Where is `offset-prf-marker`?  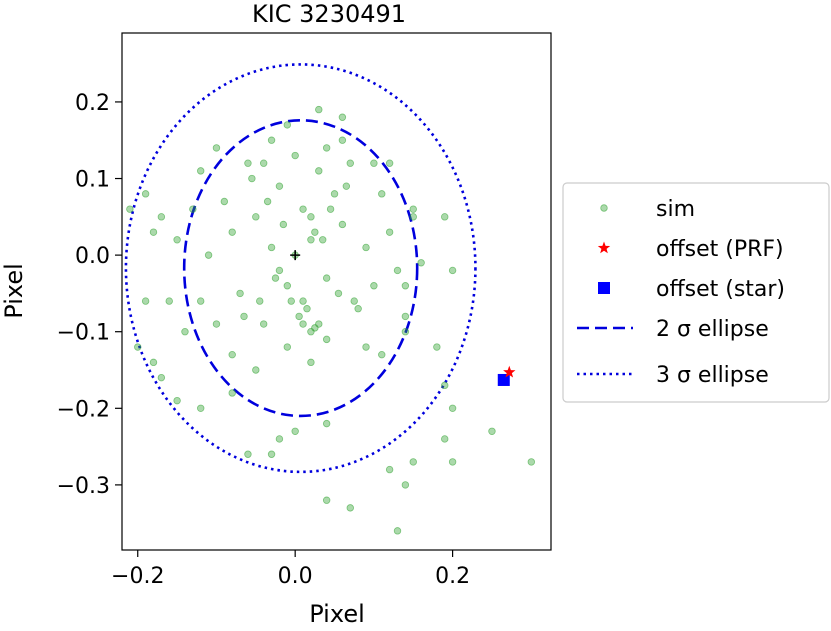
offset-prf-marker is located at coordinates (509, 371).